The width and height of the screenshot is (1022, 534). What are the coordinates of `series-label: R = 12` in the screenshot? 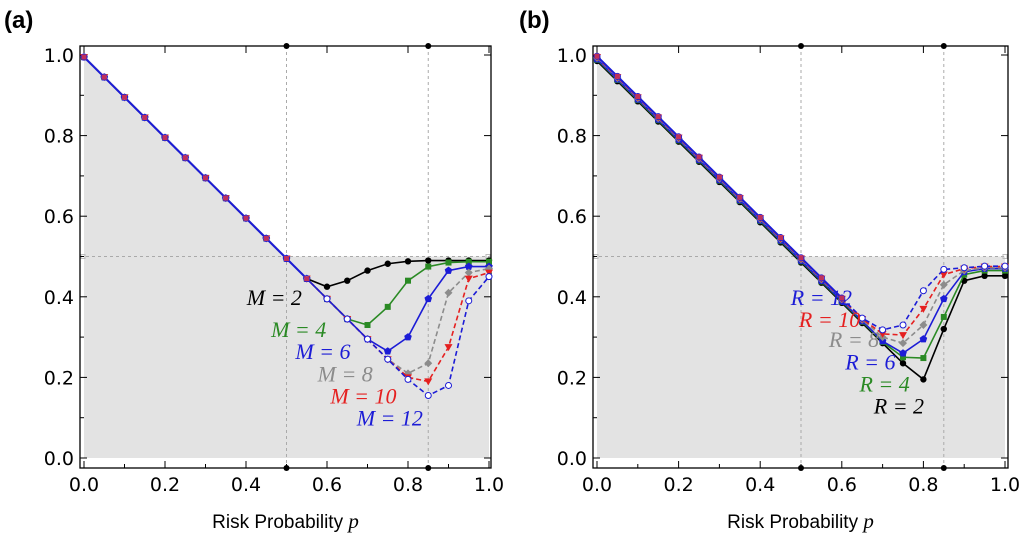 It's located at (821, 297).